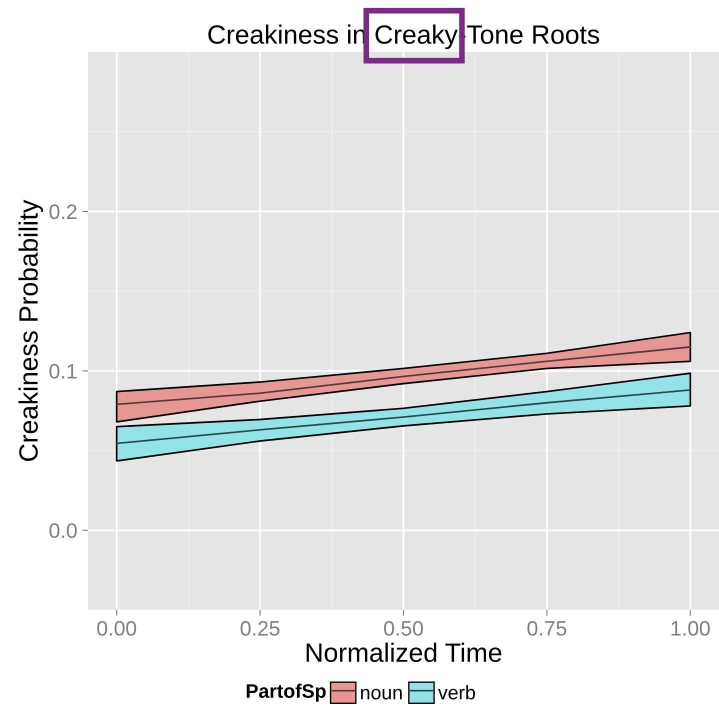 The height and width of the screenshot is (715, 719). What do you see at coordinates (403, 628) in the screenshot?
I see `x-tick-label: 0.50` at bounding box center [403, 628].